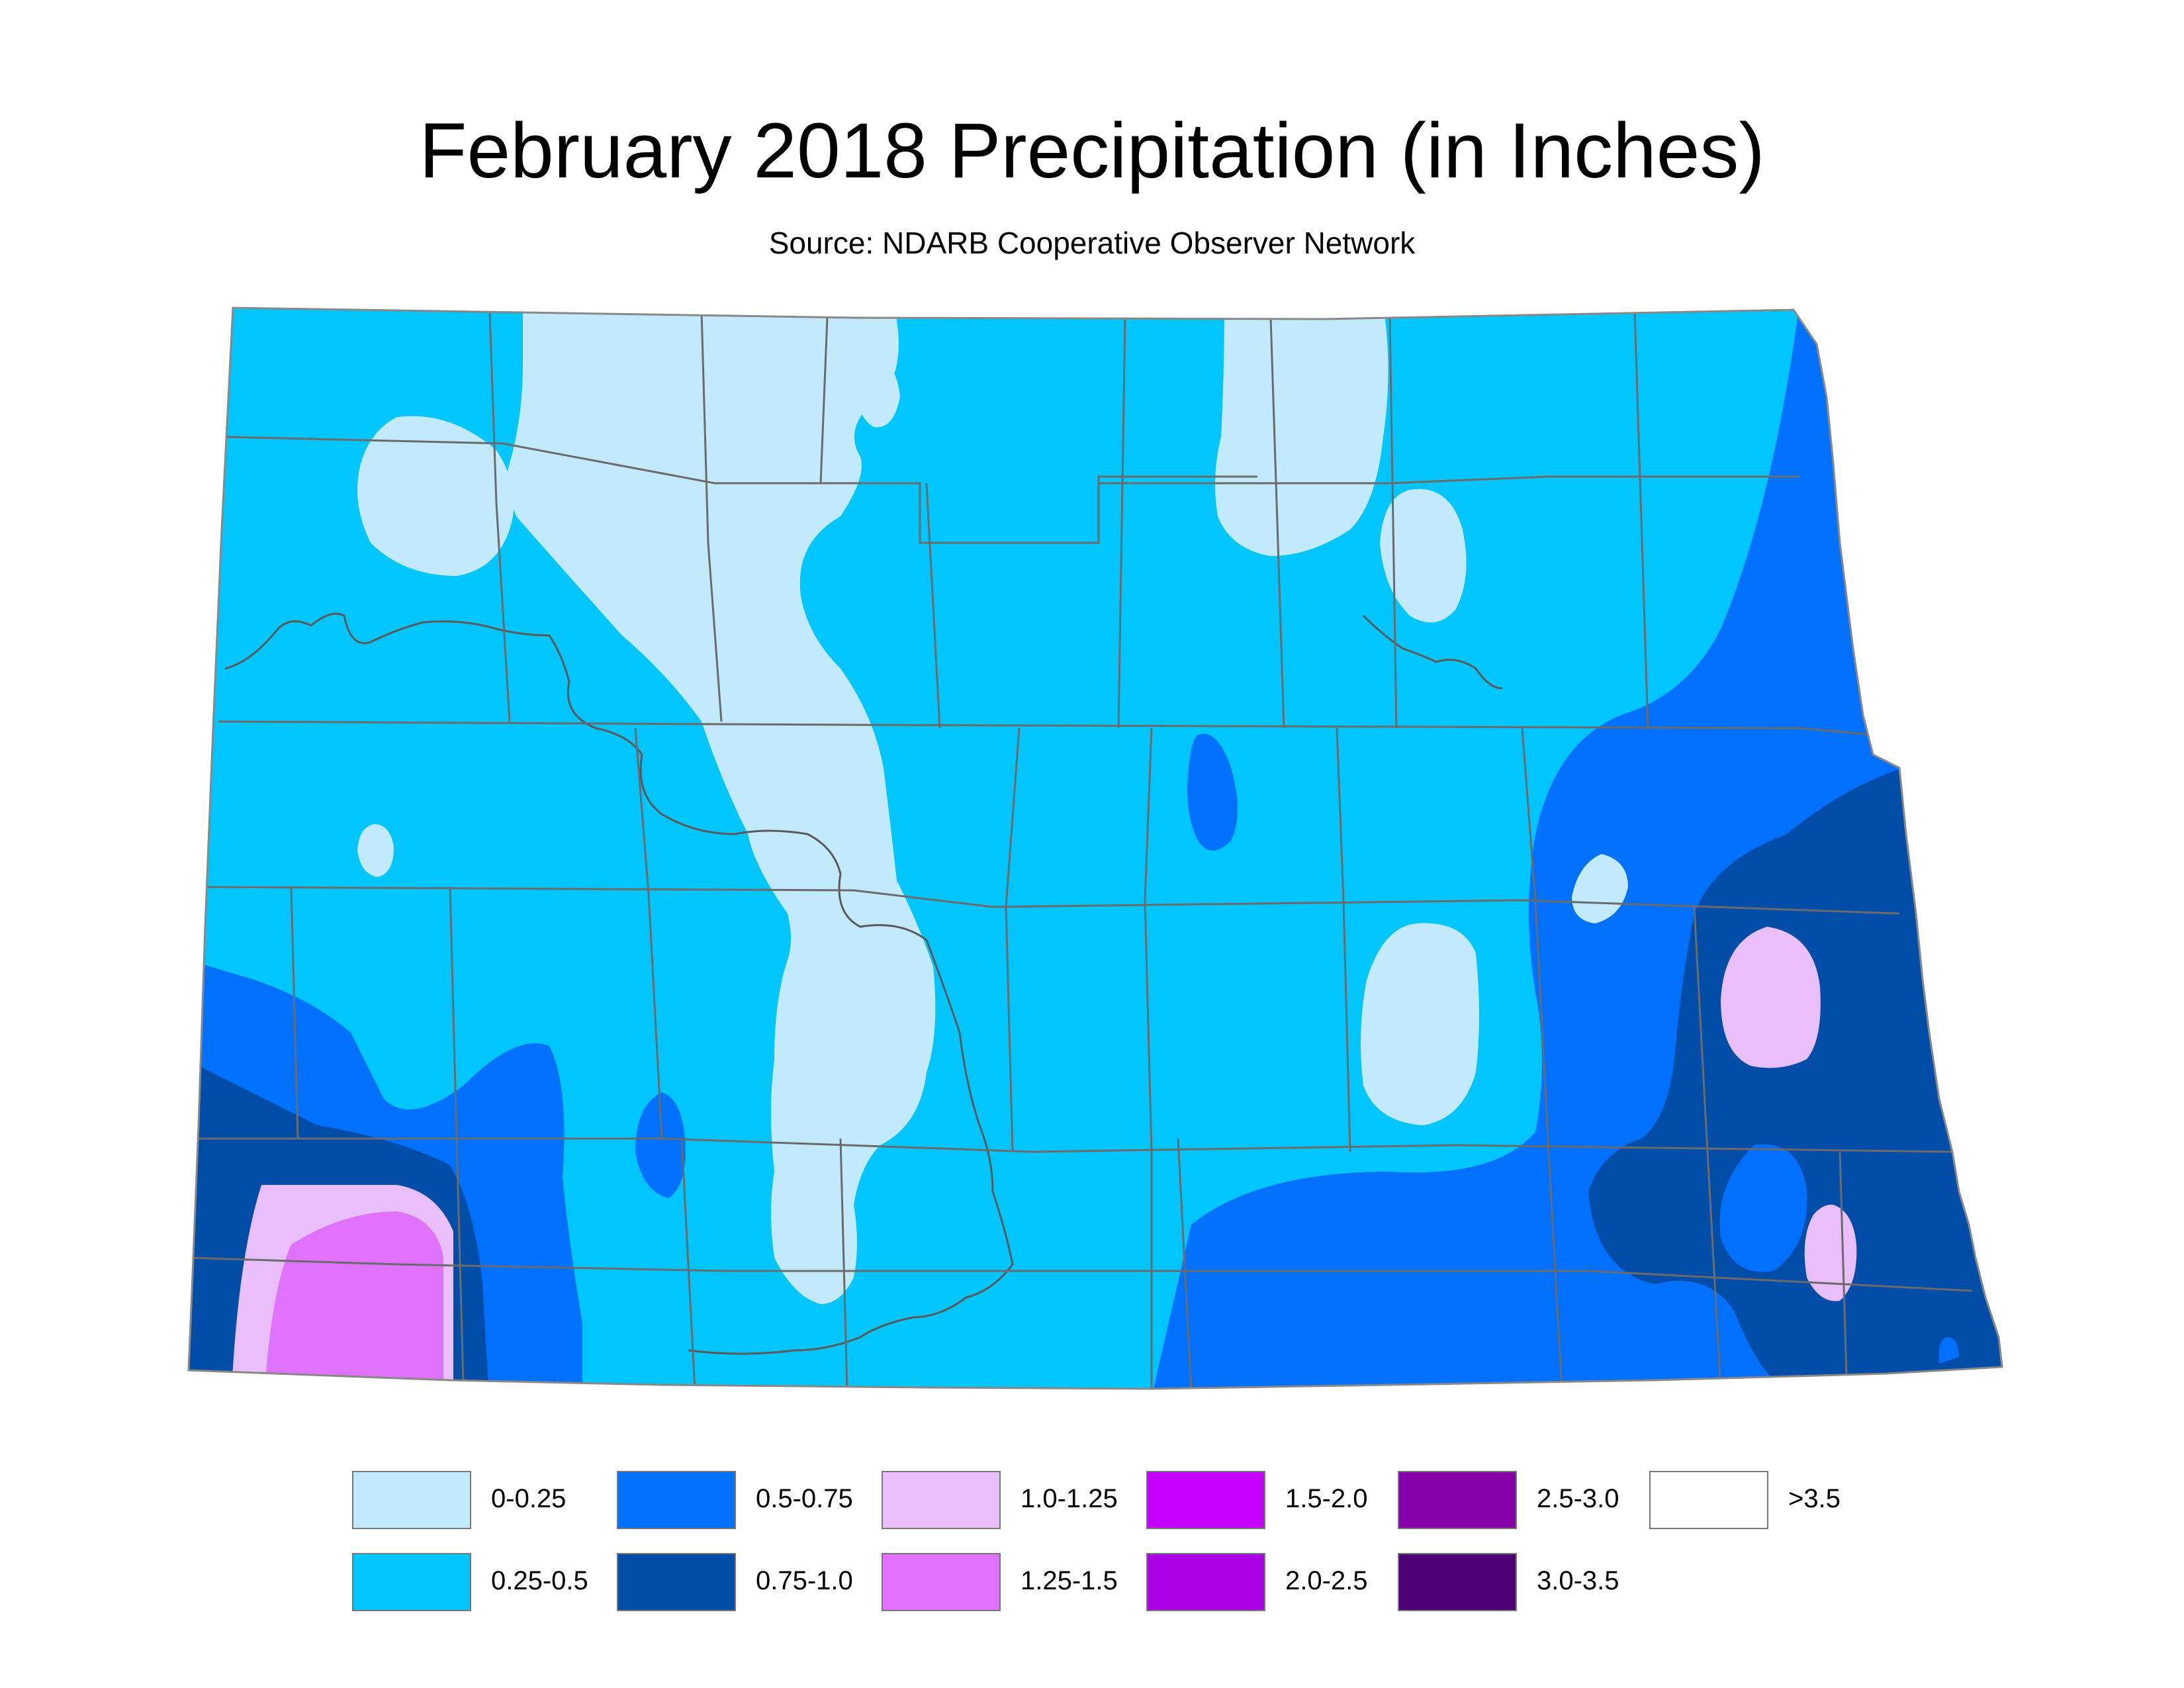  Describe the element at coordinates (1763, 1208) in the screenshot. I see `zone-0.5-0.75-pocket-east` at that location.